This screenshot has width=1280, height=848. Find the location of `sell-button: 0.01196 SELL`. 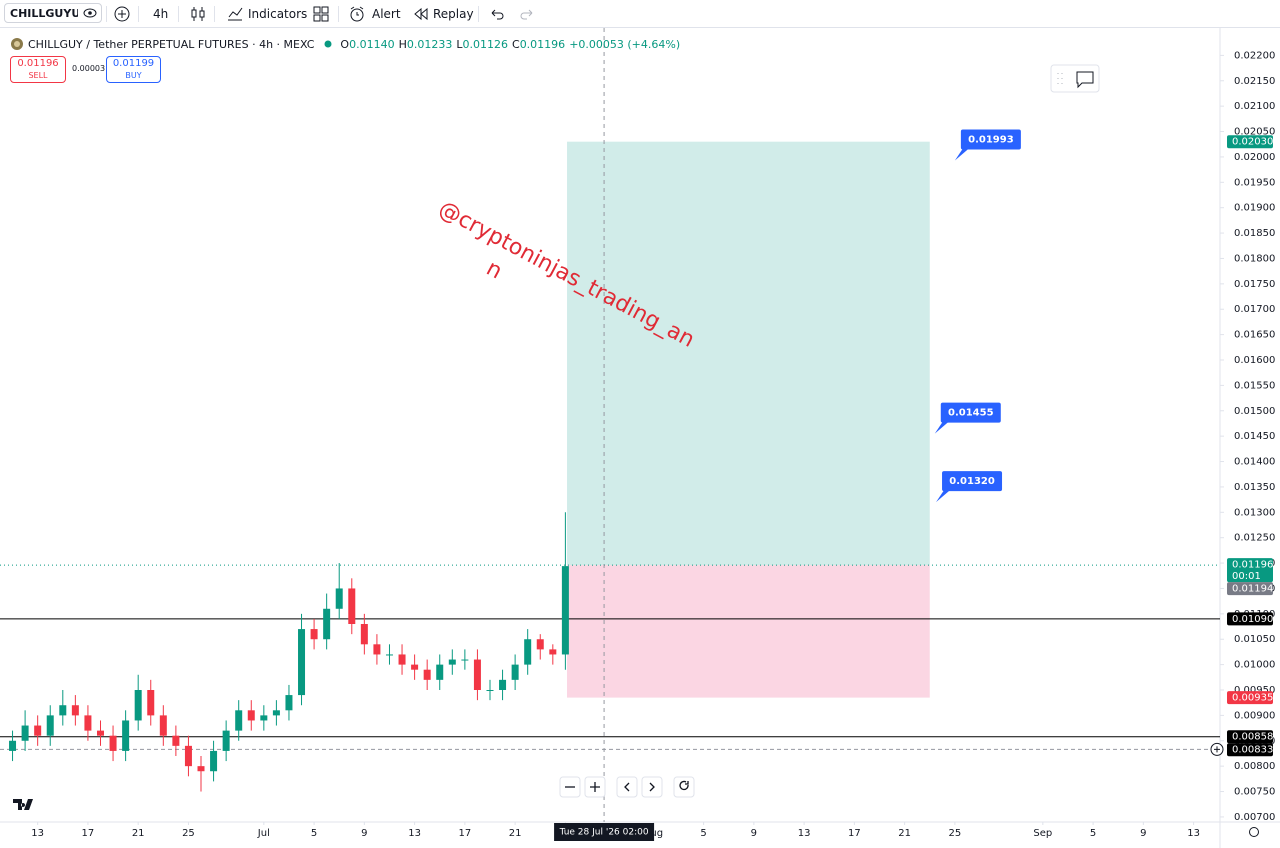

sell-button: 0.01196 SELL is located at coordinates (38, 69).